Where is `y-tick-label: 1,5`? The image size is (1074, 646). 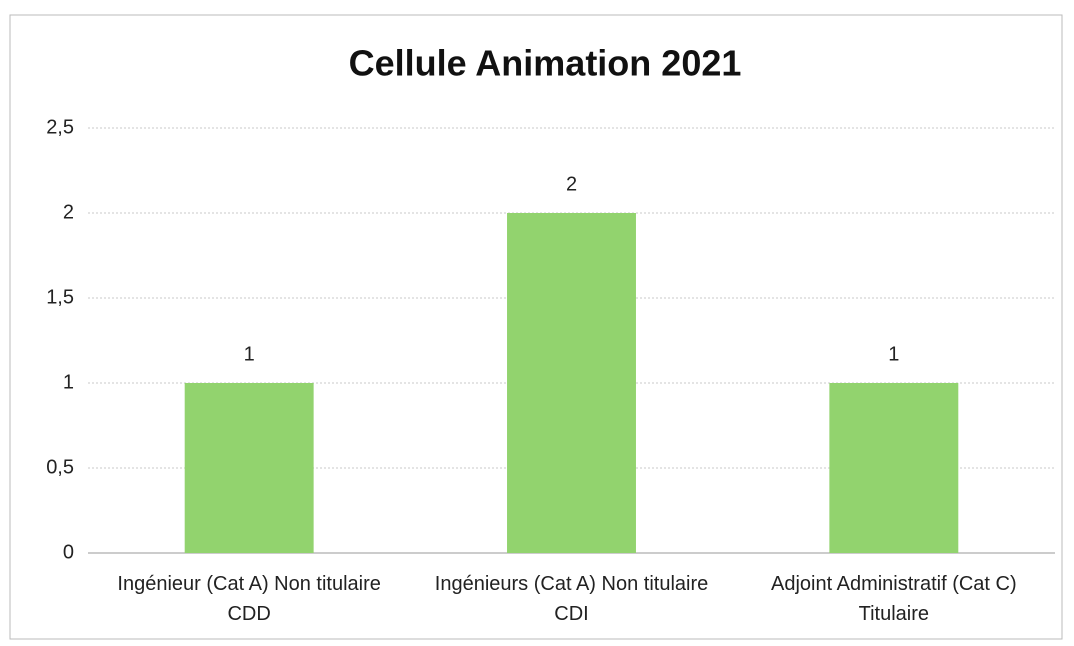
y-tick-label: 1,5 is located at coordinates (60, 297).